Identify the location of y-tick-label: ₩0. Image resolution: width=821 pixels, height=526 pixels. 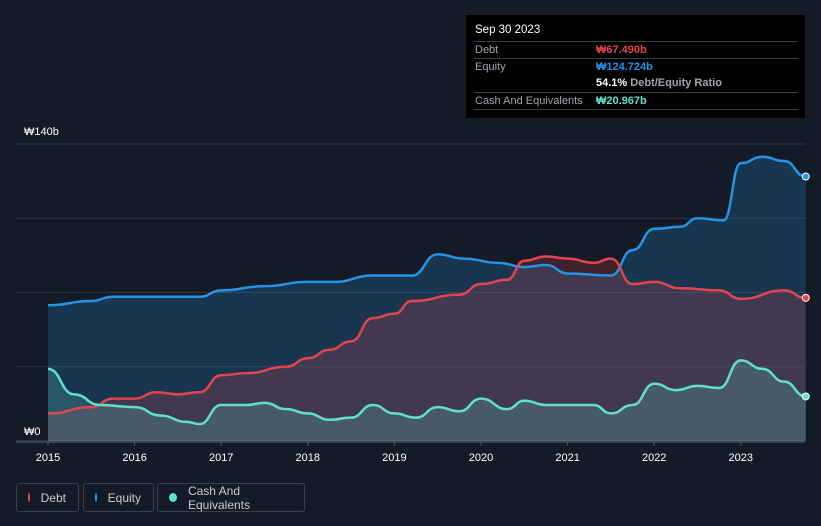
(32, 432).